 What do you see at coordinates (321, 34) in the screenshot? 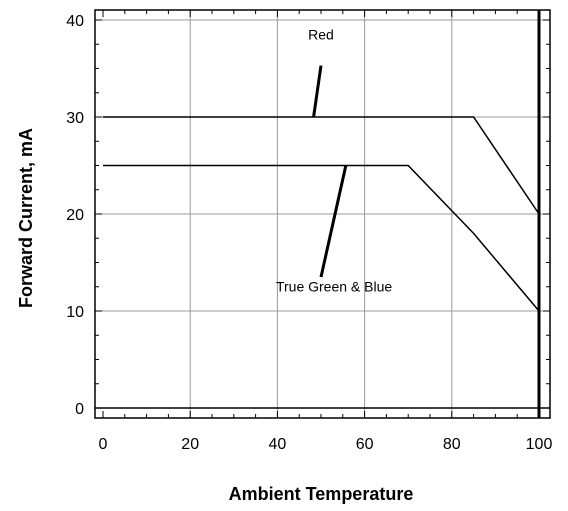
I see `annotation-label-0: Red` at bounding box center [321, 34].